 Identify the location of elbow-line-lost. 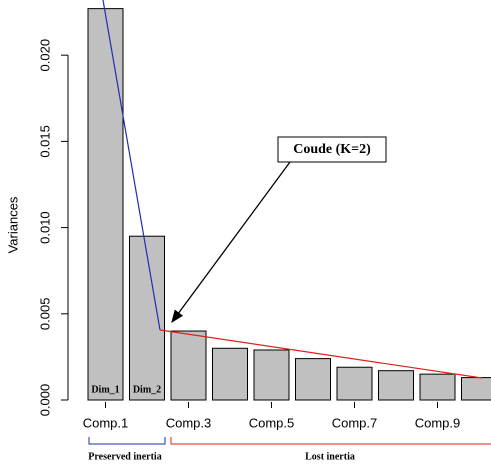
(321, 354).